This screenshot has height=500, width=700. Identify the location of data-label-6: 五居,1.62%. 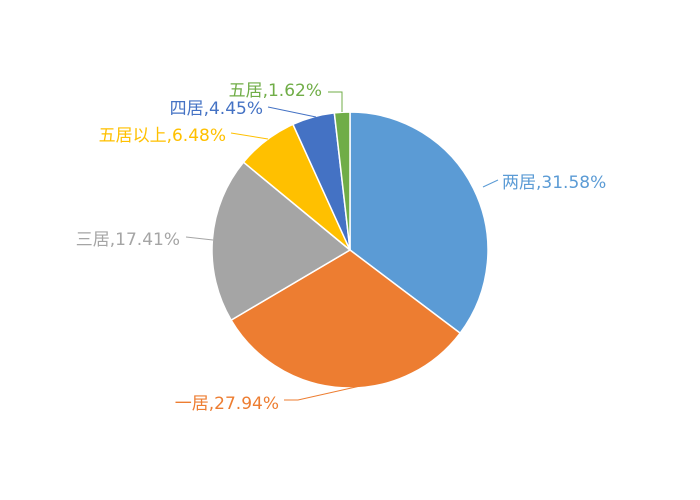
(275, 91).